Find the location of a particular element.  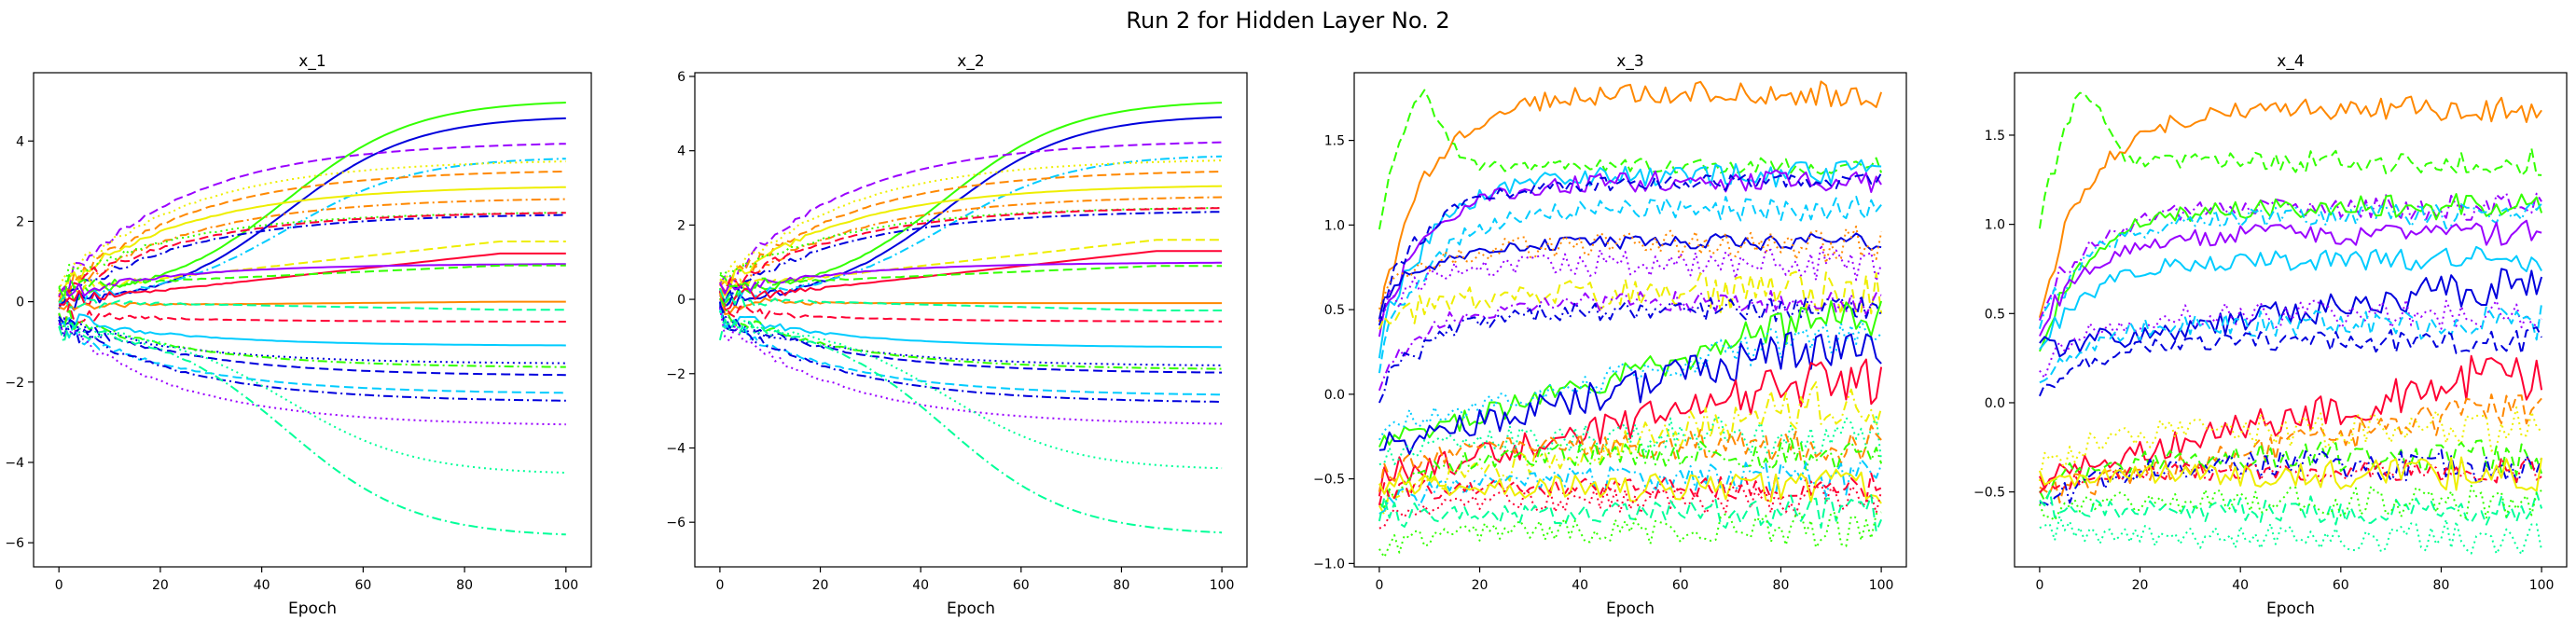

y-tick-label: 0 is located at coordinates (20, 303).